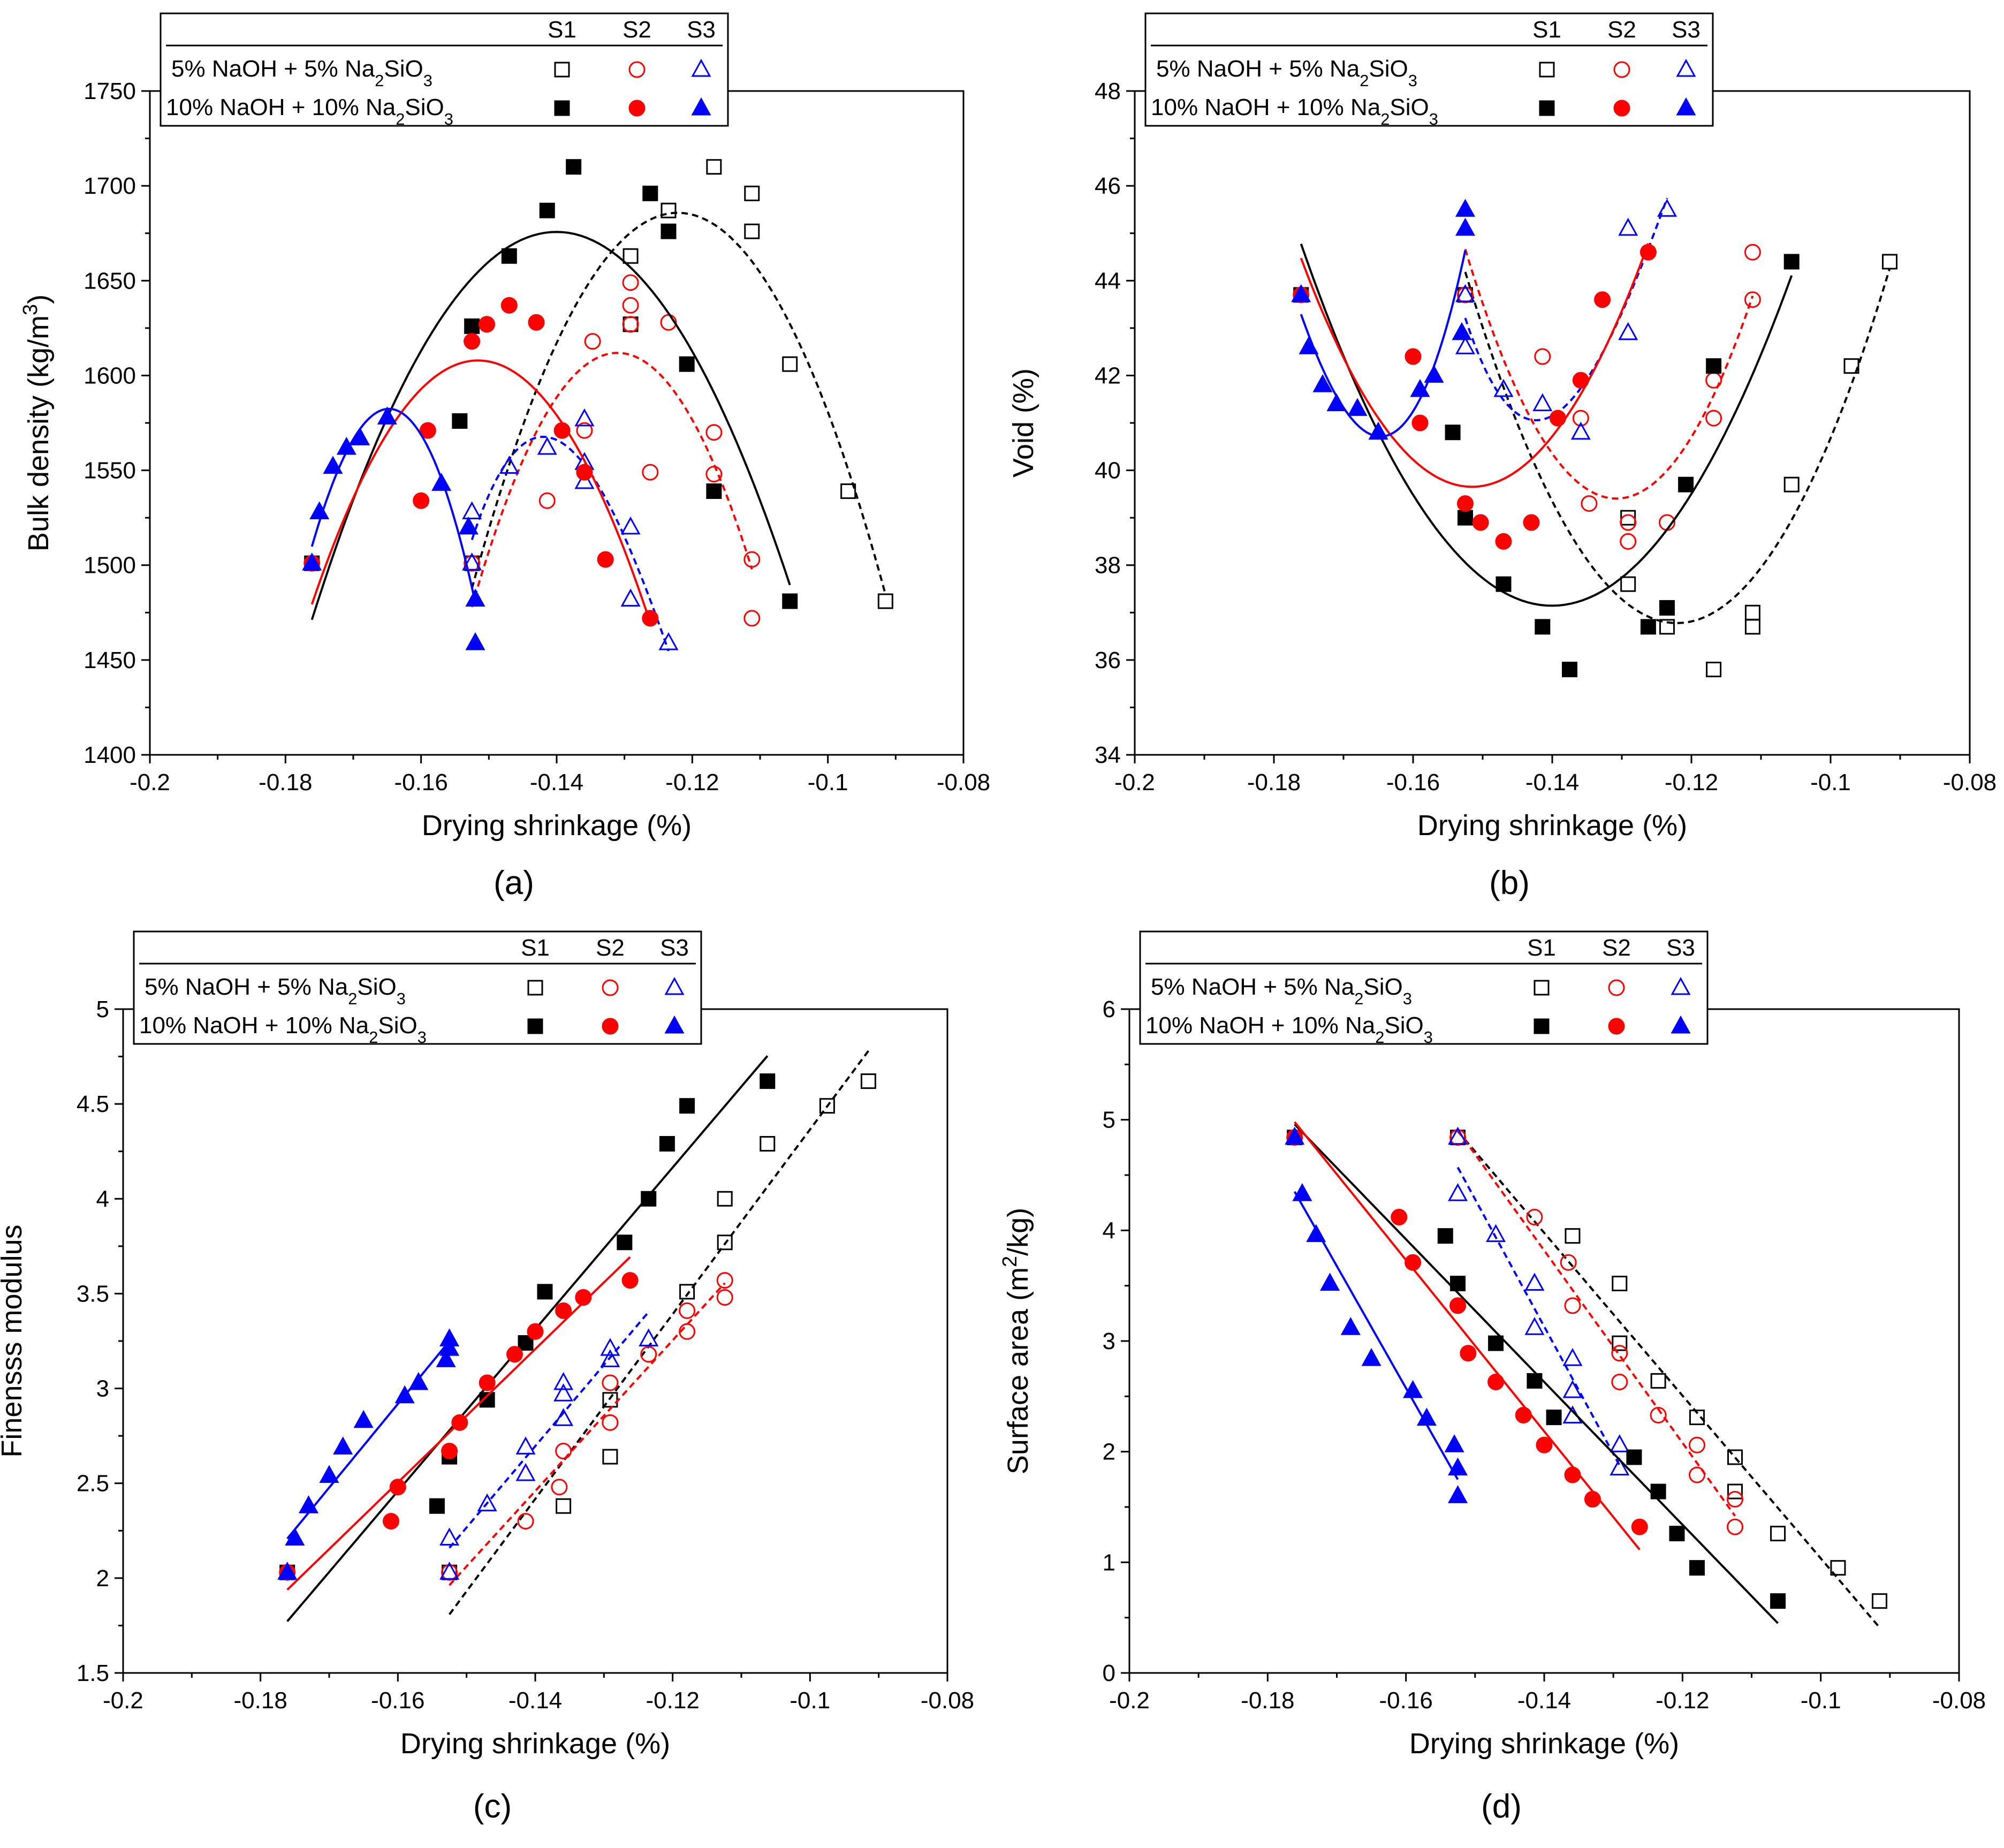 The width and height of the screenshot is (2004, 1848). I want to click on legend-header: S1, so click(1541, 948).